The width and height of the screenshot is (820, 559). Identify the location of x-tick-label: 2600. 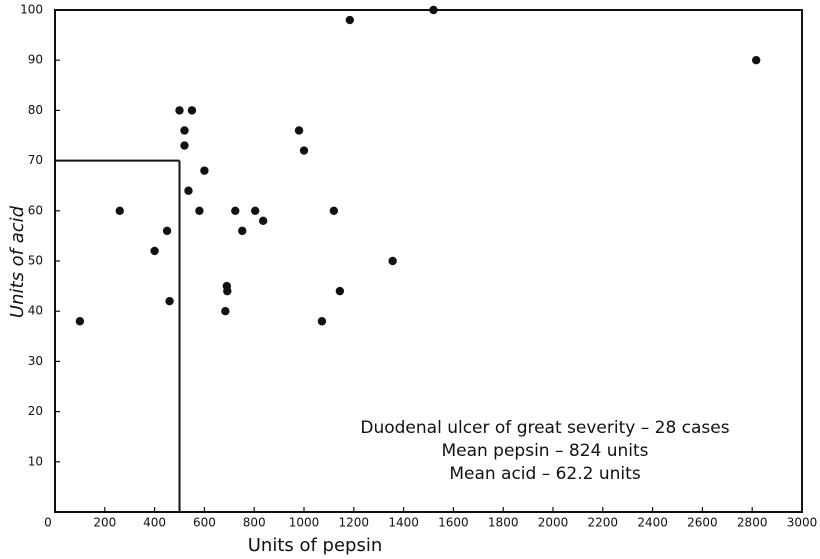
(702, 523).